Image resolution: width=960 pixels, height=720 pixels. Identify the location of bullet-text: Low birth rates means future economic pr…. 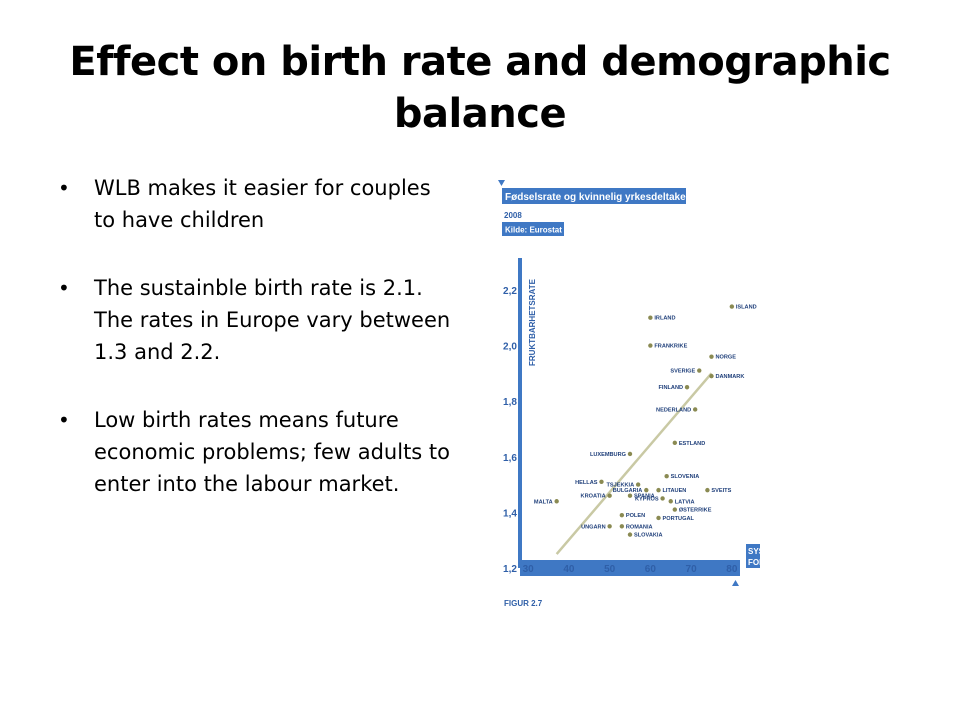
(272, 452).